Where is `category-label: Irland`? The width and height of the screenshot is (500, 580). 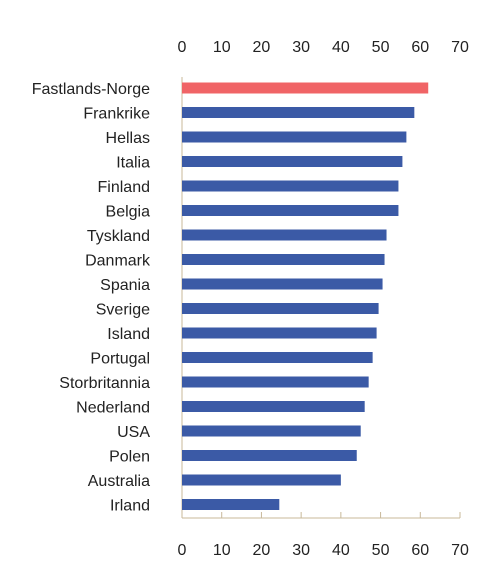
category-label: Irland is located at coordinates (130, 506).